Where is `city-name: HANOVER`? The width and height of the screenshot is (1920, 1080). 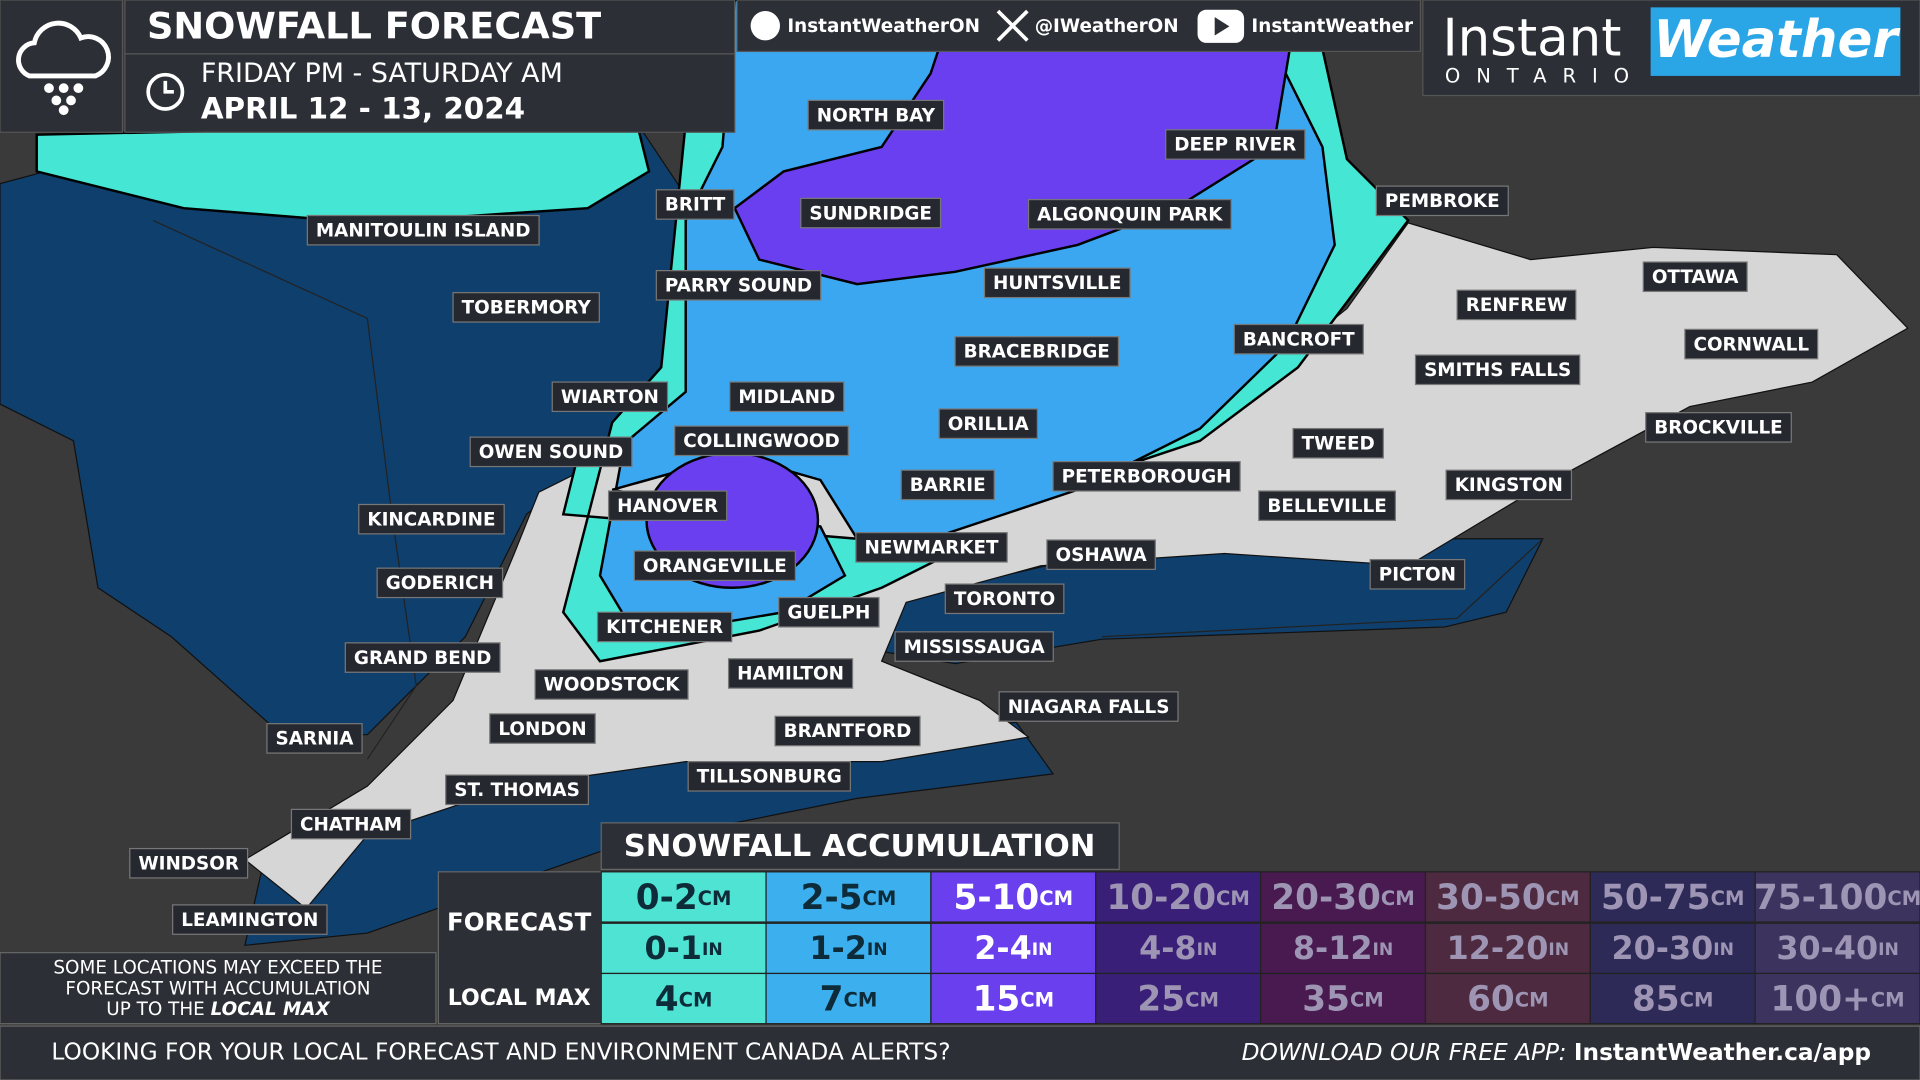 city-name: HANOVER is located at coordinates (667, 506).